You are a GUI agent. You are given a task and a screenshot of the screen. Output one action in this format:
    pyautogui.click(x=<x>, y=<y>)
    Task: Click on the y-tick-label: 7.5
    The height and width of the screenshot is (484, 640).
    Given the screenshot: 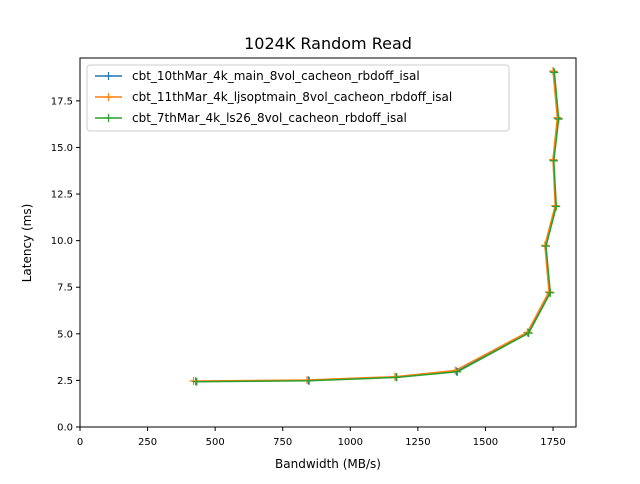 What is the action you would take?
    pyautogui.click(x=65, y=288)
    